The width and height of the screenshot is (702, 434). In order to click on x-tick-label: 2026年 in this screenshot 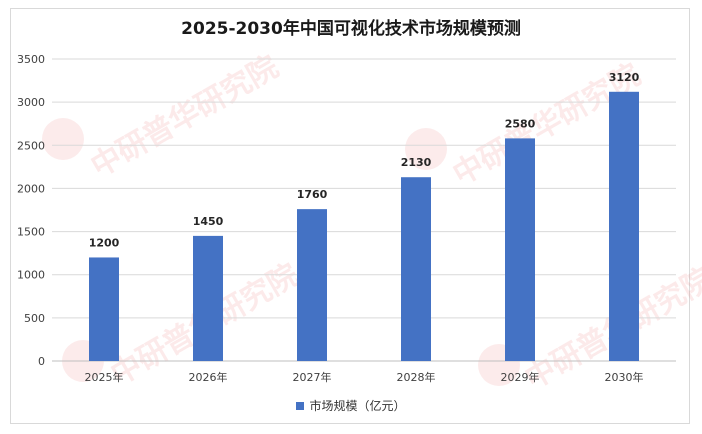, I will do `click(208, 377)`.